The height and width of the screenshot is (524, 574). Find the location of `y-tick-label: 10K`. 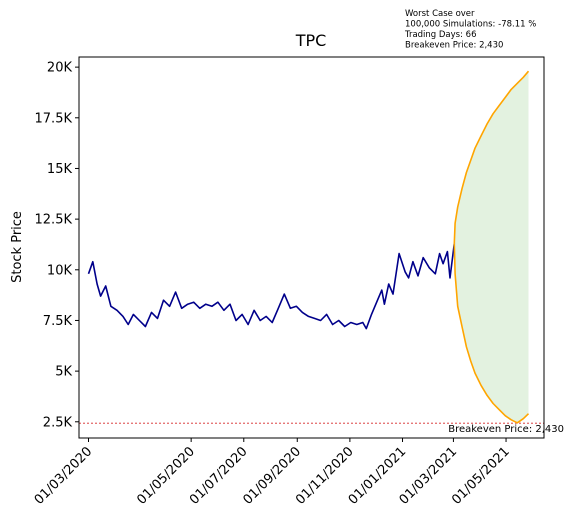

y-tick-label: 10K is located at coordinates (60, 270).